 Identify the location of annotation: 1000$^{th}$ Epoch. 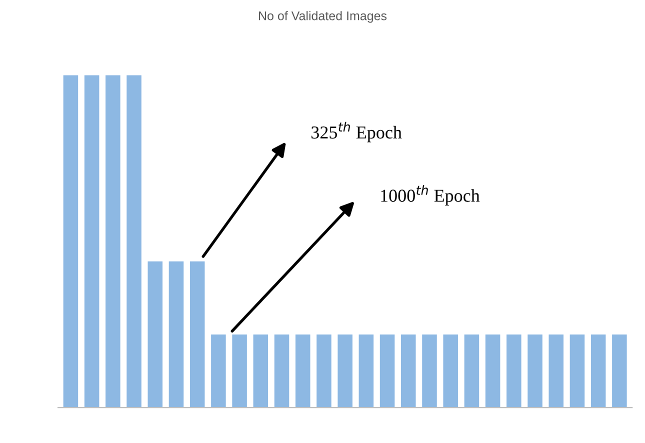
(430, 195).